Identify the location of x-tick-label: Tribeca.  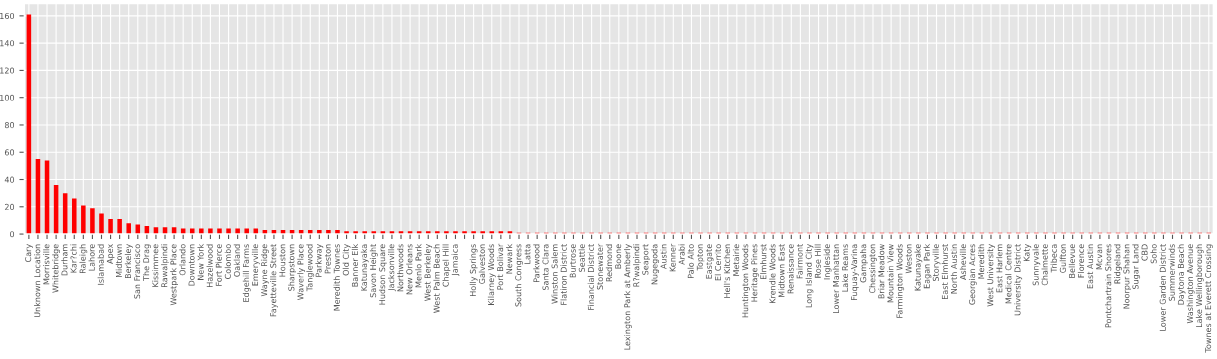
(1053, 258).